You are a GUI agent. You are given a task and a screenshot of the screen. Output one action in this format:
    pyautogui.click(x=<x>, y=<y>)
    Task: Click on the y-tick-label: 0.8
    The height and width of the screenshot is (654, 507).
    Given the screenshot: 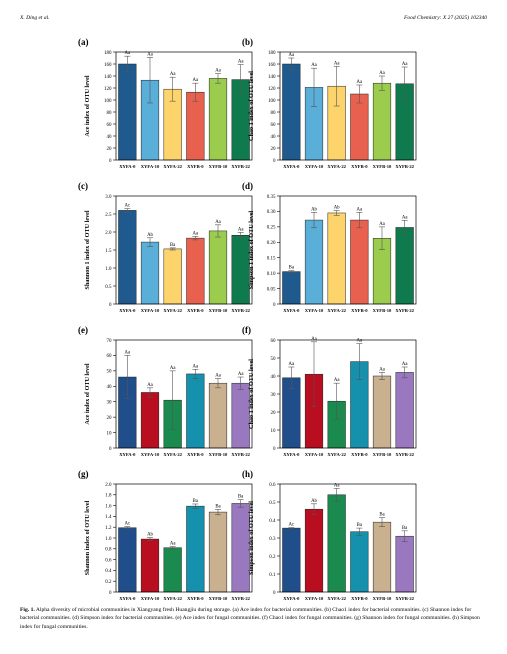 What is the action you would take?
    pyautogui.click(x=108, y=550)
    